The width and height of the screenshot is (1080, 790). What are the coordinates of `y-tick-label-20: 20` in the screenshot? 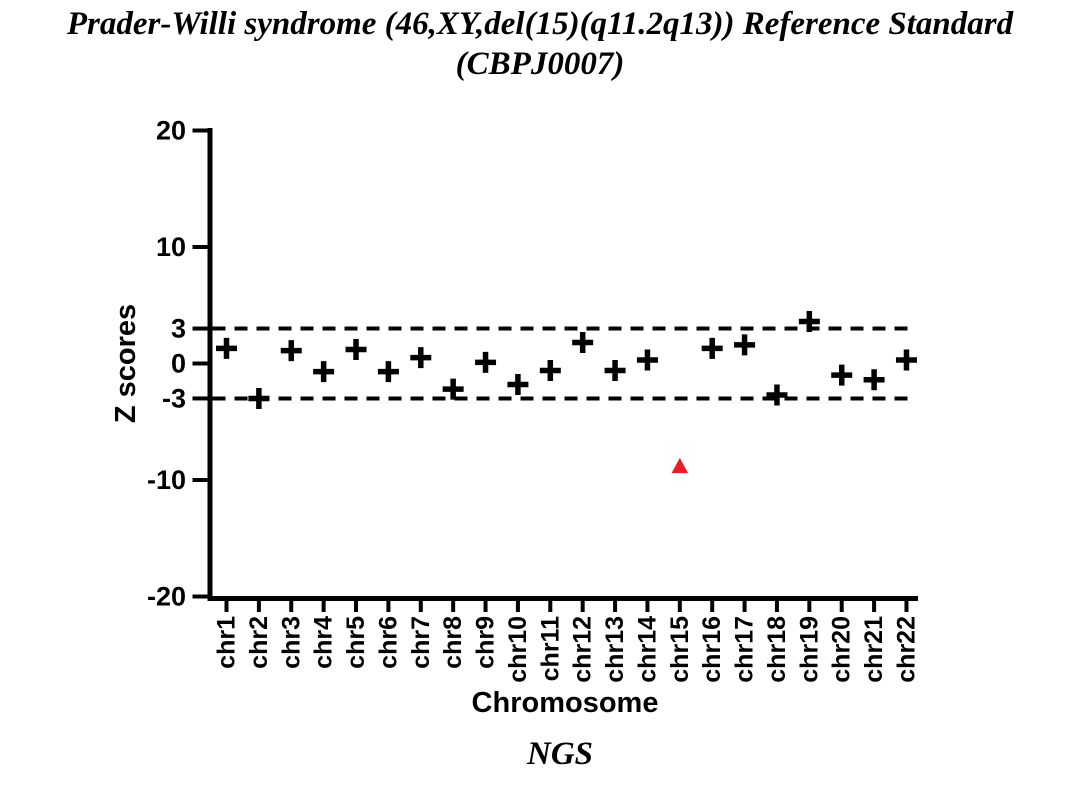 It's located at (171, 131).